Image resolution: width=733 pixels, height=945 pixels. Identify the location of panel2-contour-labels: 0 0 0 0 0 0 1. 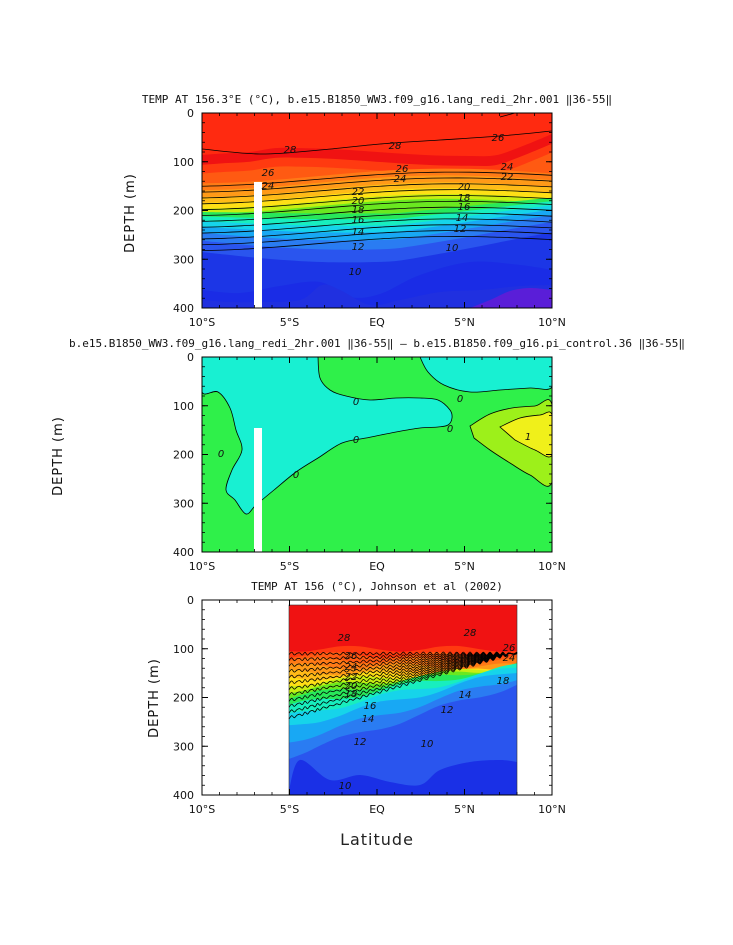
(374, 437).